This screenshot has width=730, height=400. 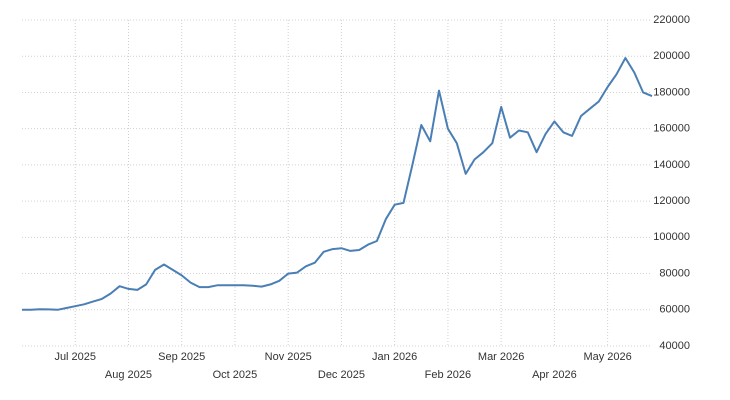 What do you see at coordinates (554, 375) in the screenshot?
I see `x-tick-label: Apr 2026` at bounding box center [554, 375].